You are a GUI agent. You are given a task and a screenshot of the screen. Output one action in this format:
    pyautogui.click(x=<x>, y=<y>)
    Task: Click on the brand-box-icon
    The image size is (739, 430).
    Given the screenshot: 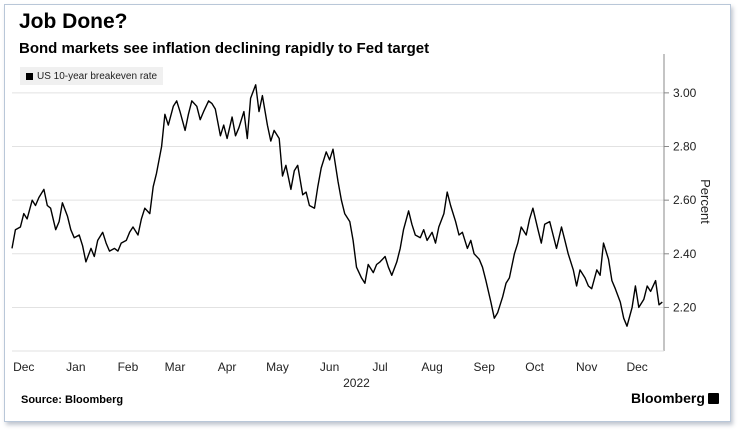 What is the action you would take?
    pyautogui.click(x=713, y=398)
    